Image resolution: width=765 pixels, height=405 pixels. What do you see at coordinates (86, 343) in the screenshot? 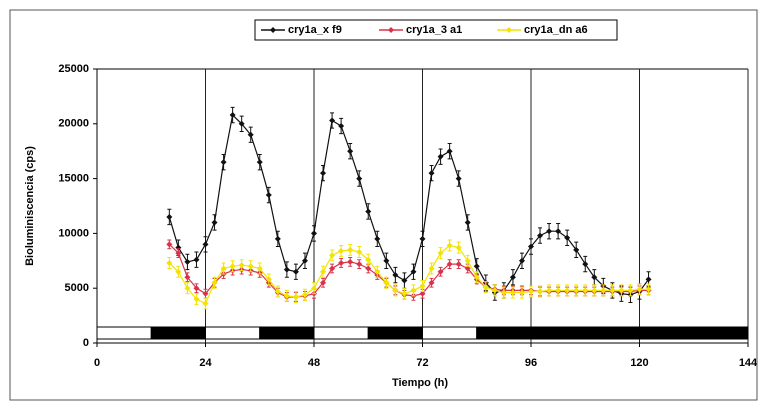
I see `y-tick-label: 0` at bounding box center [86, 343].